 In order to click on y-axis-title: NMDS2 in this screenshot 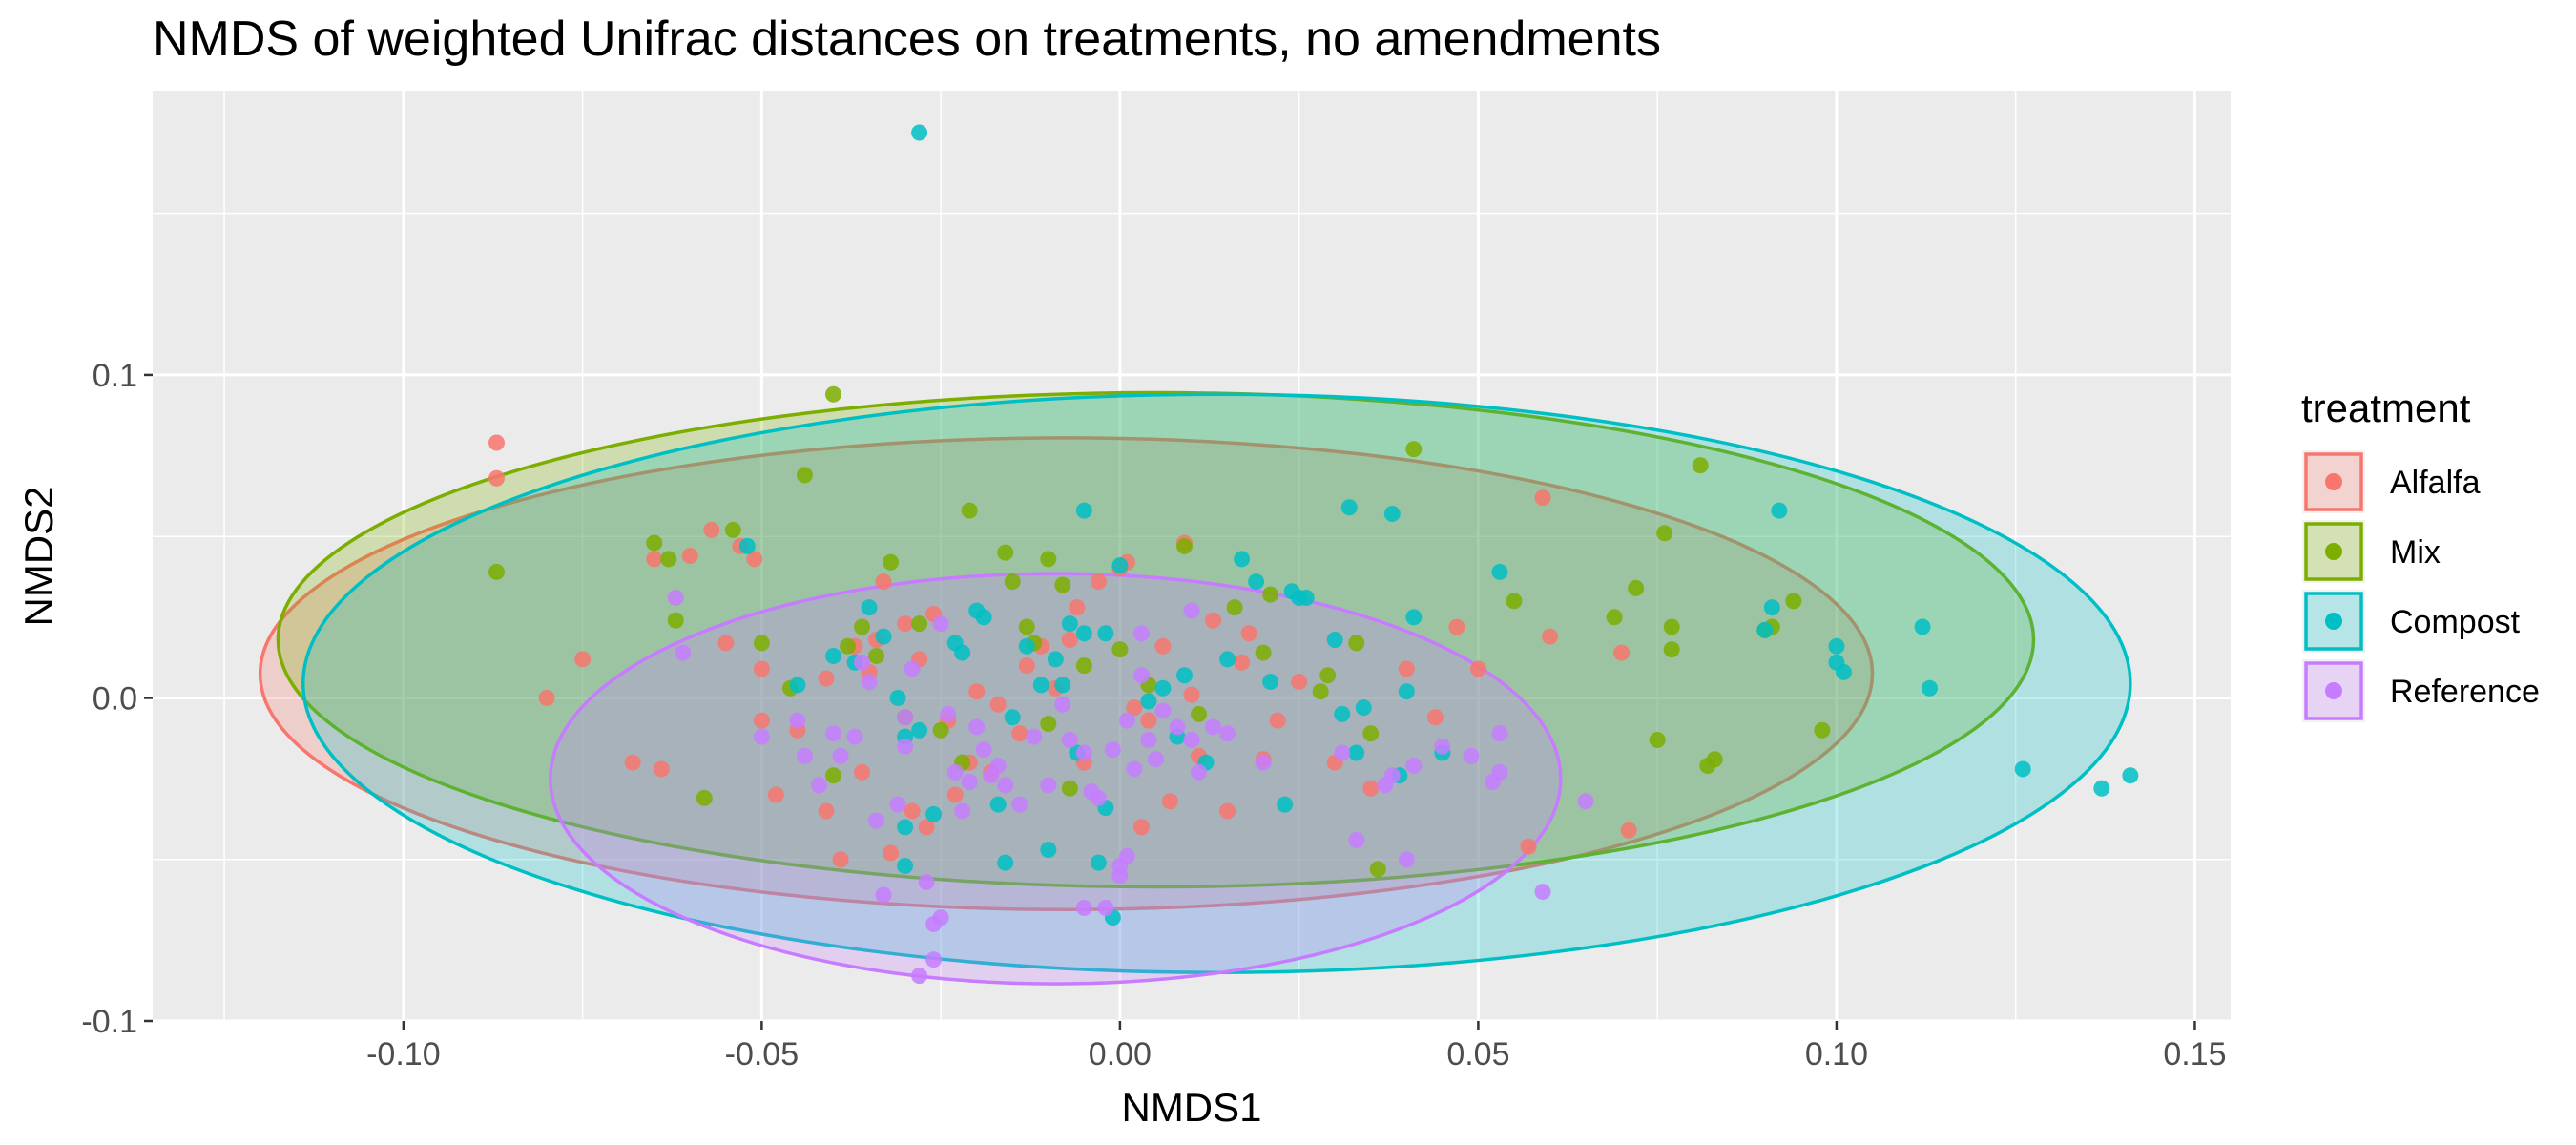, I will do `click(38, 556)`.